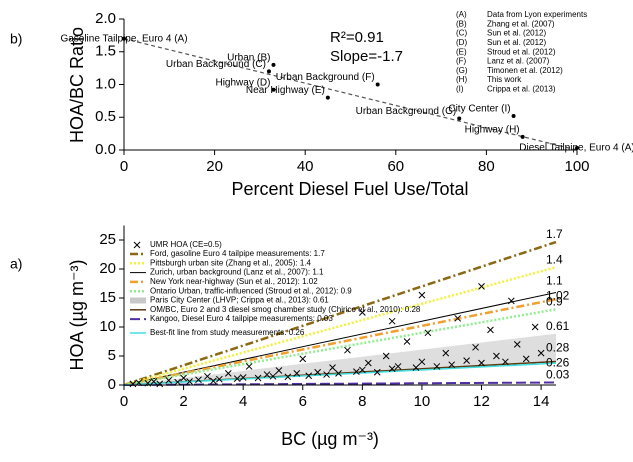 This screenshot has height=462, width=633. Describe the element at coordinates (303, 401) in the screenshot. I see `x-tick-label: 6` at that location.